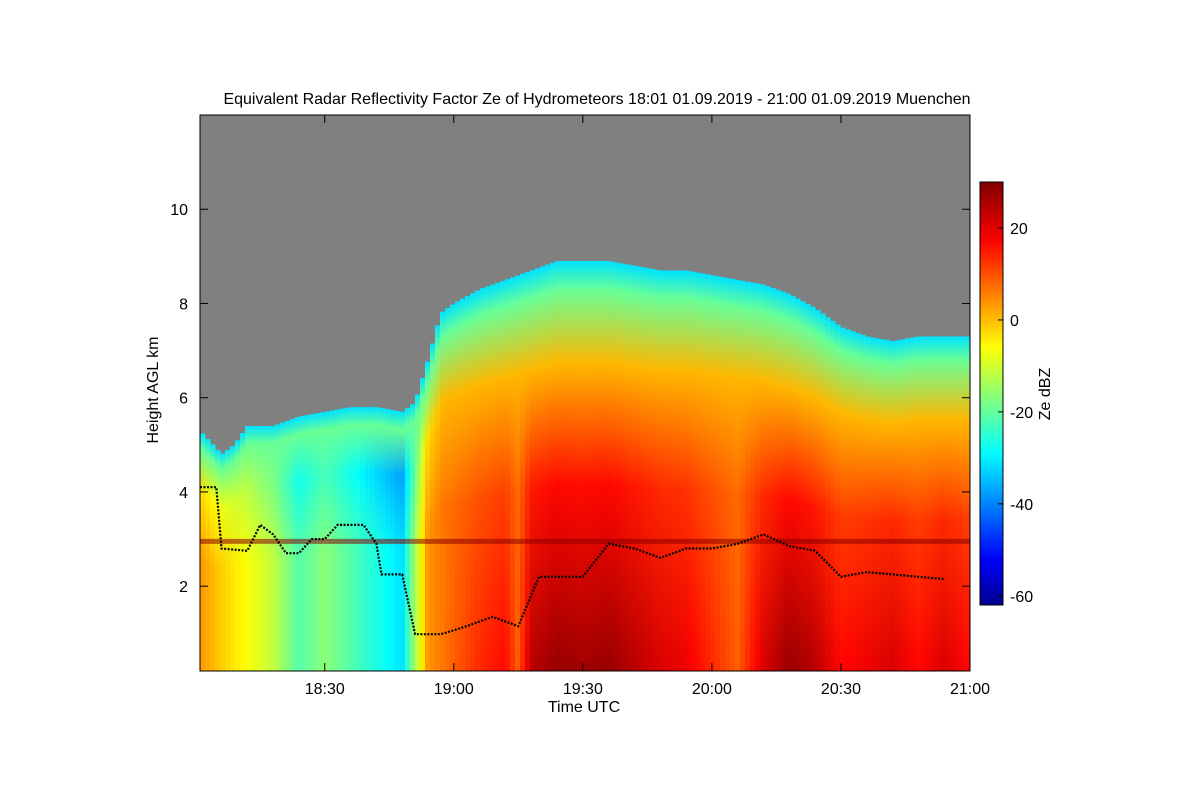  What do you see at coordinates (1021, 597) in the screenshot?
I see `colorbar-tick-label: -60` at bounding box center [1021, 597].